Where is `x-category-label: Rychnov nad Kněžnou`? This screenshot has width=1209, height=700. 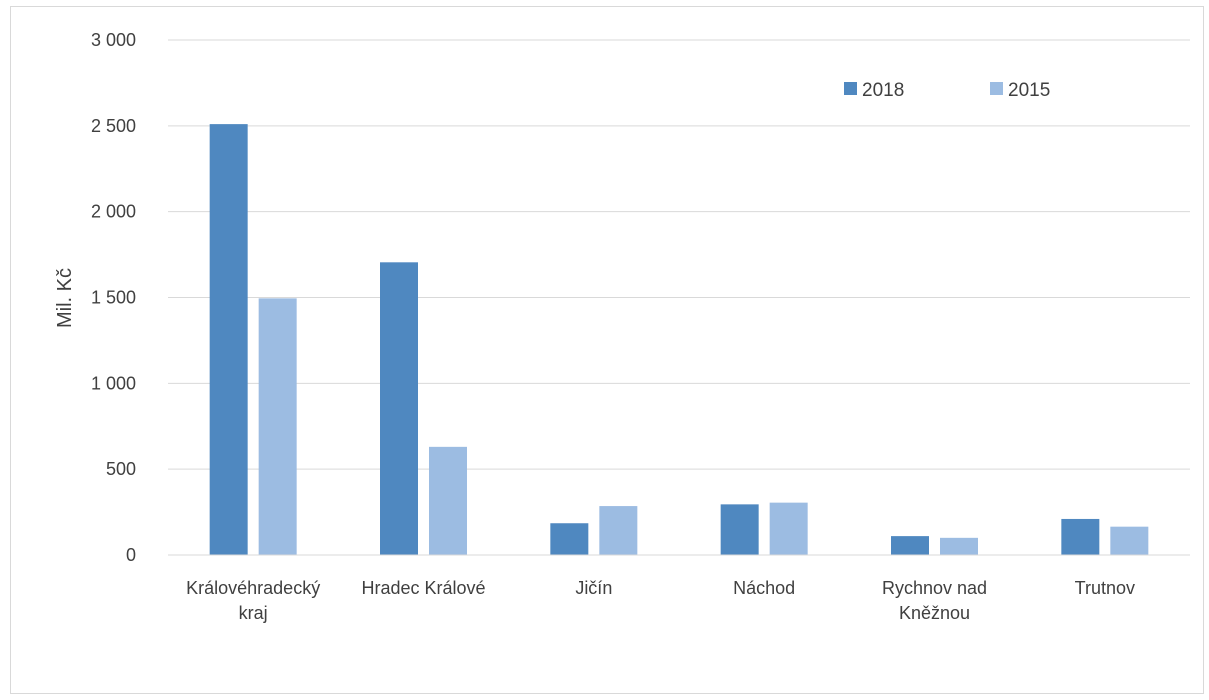
x-category-label: Rychnov nad Kněžnou is located at coordinates (934, 600).